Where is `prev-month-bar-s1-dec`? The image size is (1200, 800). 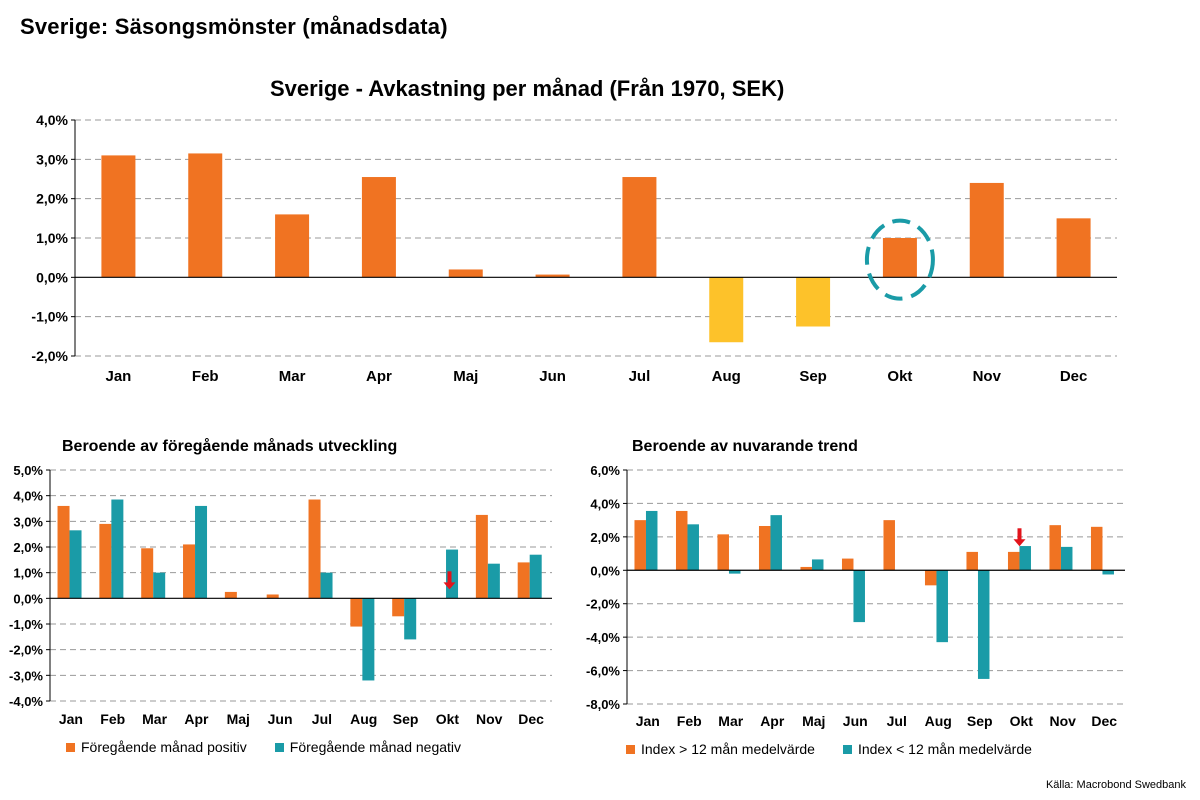 prev-month-bar-s1-dec is located at coordinates (535, 576).